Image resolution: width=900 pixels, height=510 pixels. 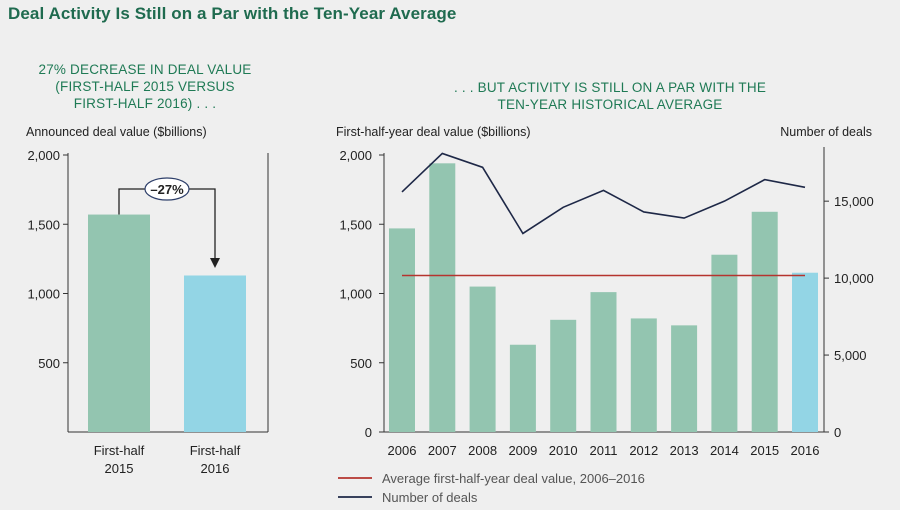 What do you see at coordinates (43, 224) in the screenshot?
I see `left-y-tick-label: 1,500` at bounding box center [43, 224].